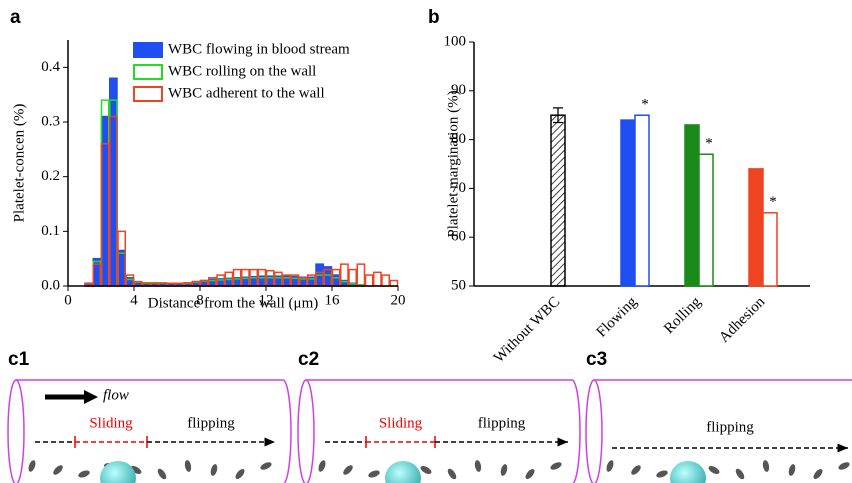 Image resolution: width=852 pixels, height=483 pixels. What do you see at coordinates (246, 93) in the screenshot?
I see `legend-label: WBC adherent to the wall` at bounding box center [246, 93].